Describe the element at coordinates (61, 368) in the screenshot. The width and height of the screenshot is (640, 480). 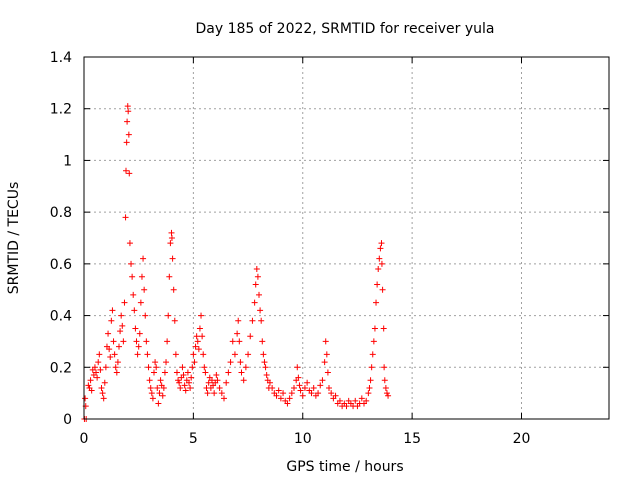
I see `y-tick-label: 0.2` at that location.